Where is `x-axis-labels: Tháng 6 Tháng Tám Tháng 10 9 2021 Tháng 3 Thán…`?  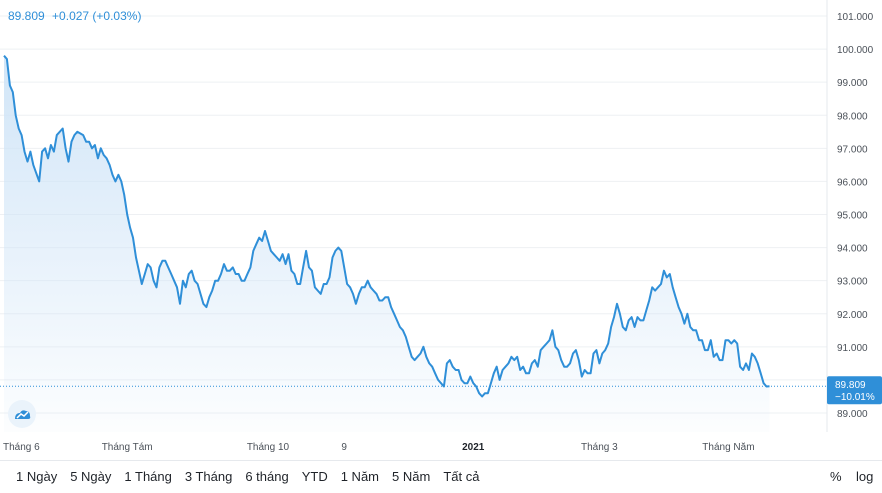 x-axis-labels: Tháng 6 Tháng Tám Tháng 10 9 2021 Tháng 3 Thán… is located at coordinates (379, 447).